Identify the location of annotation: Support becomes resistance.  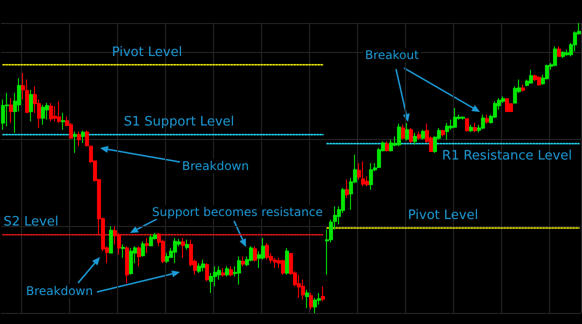
(237, 212).